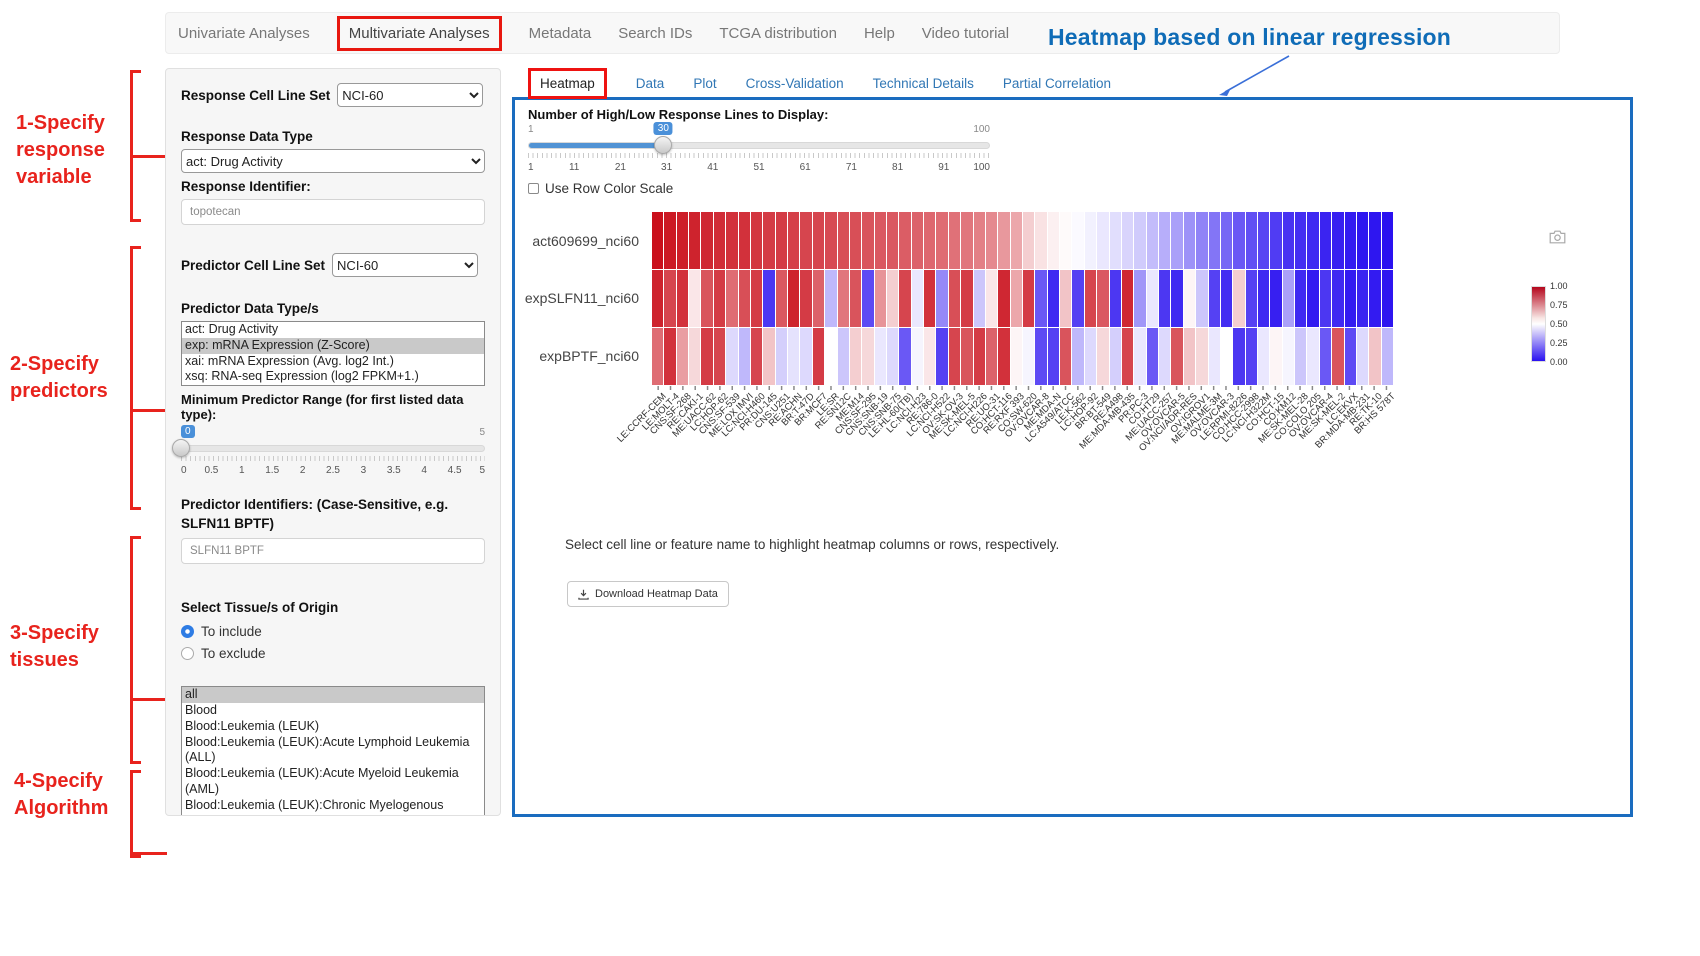 The height and width of the screenshot is (956, 1700). Describe the element at coordinates (333, 212) in the screenshot. I see `response-identifier-input` at that location.